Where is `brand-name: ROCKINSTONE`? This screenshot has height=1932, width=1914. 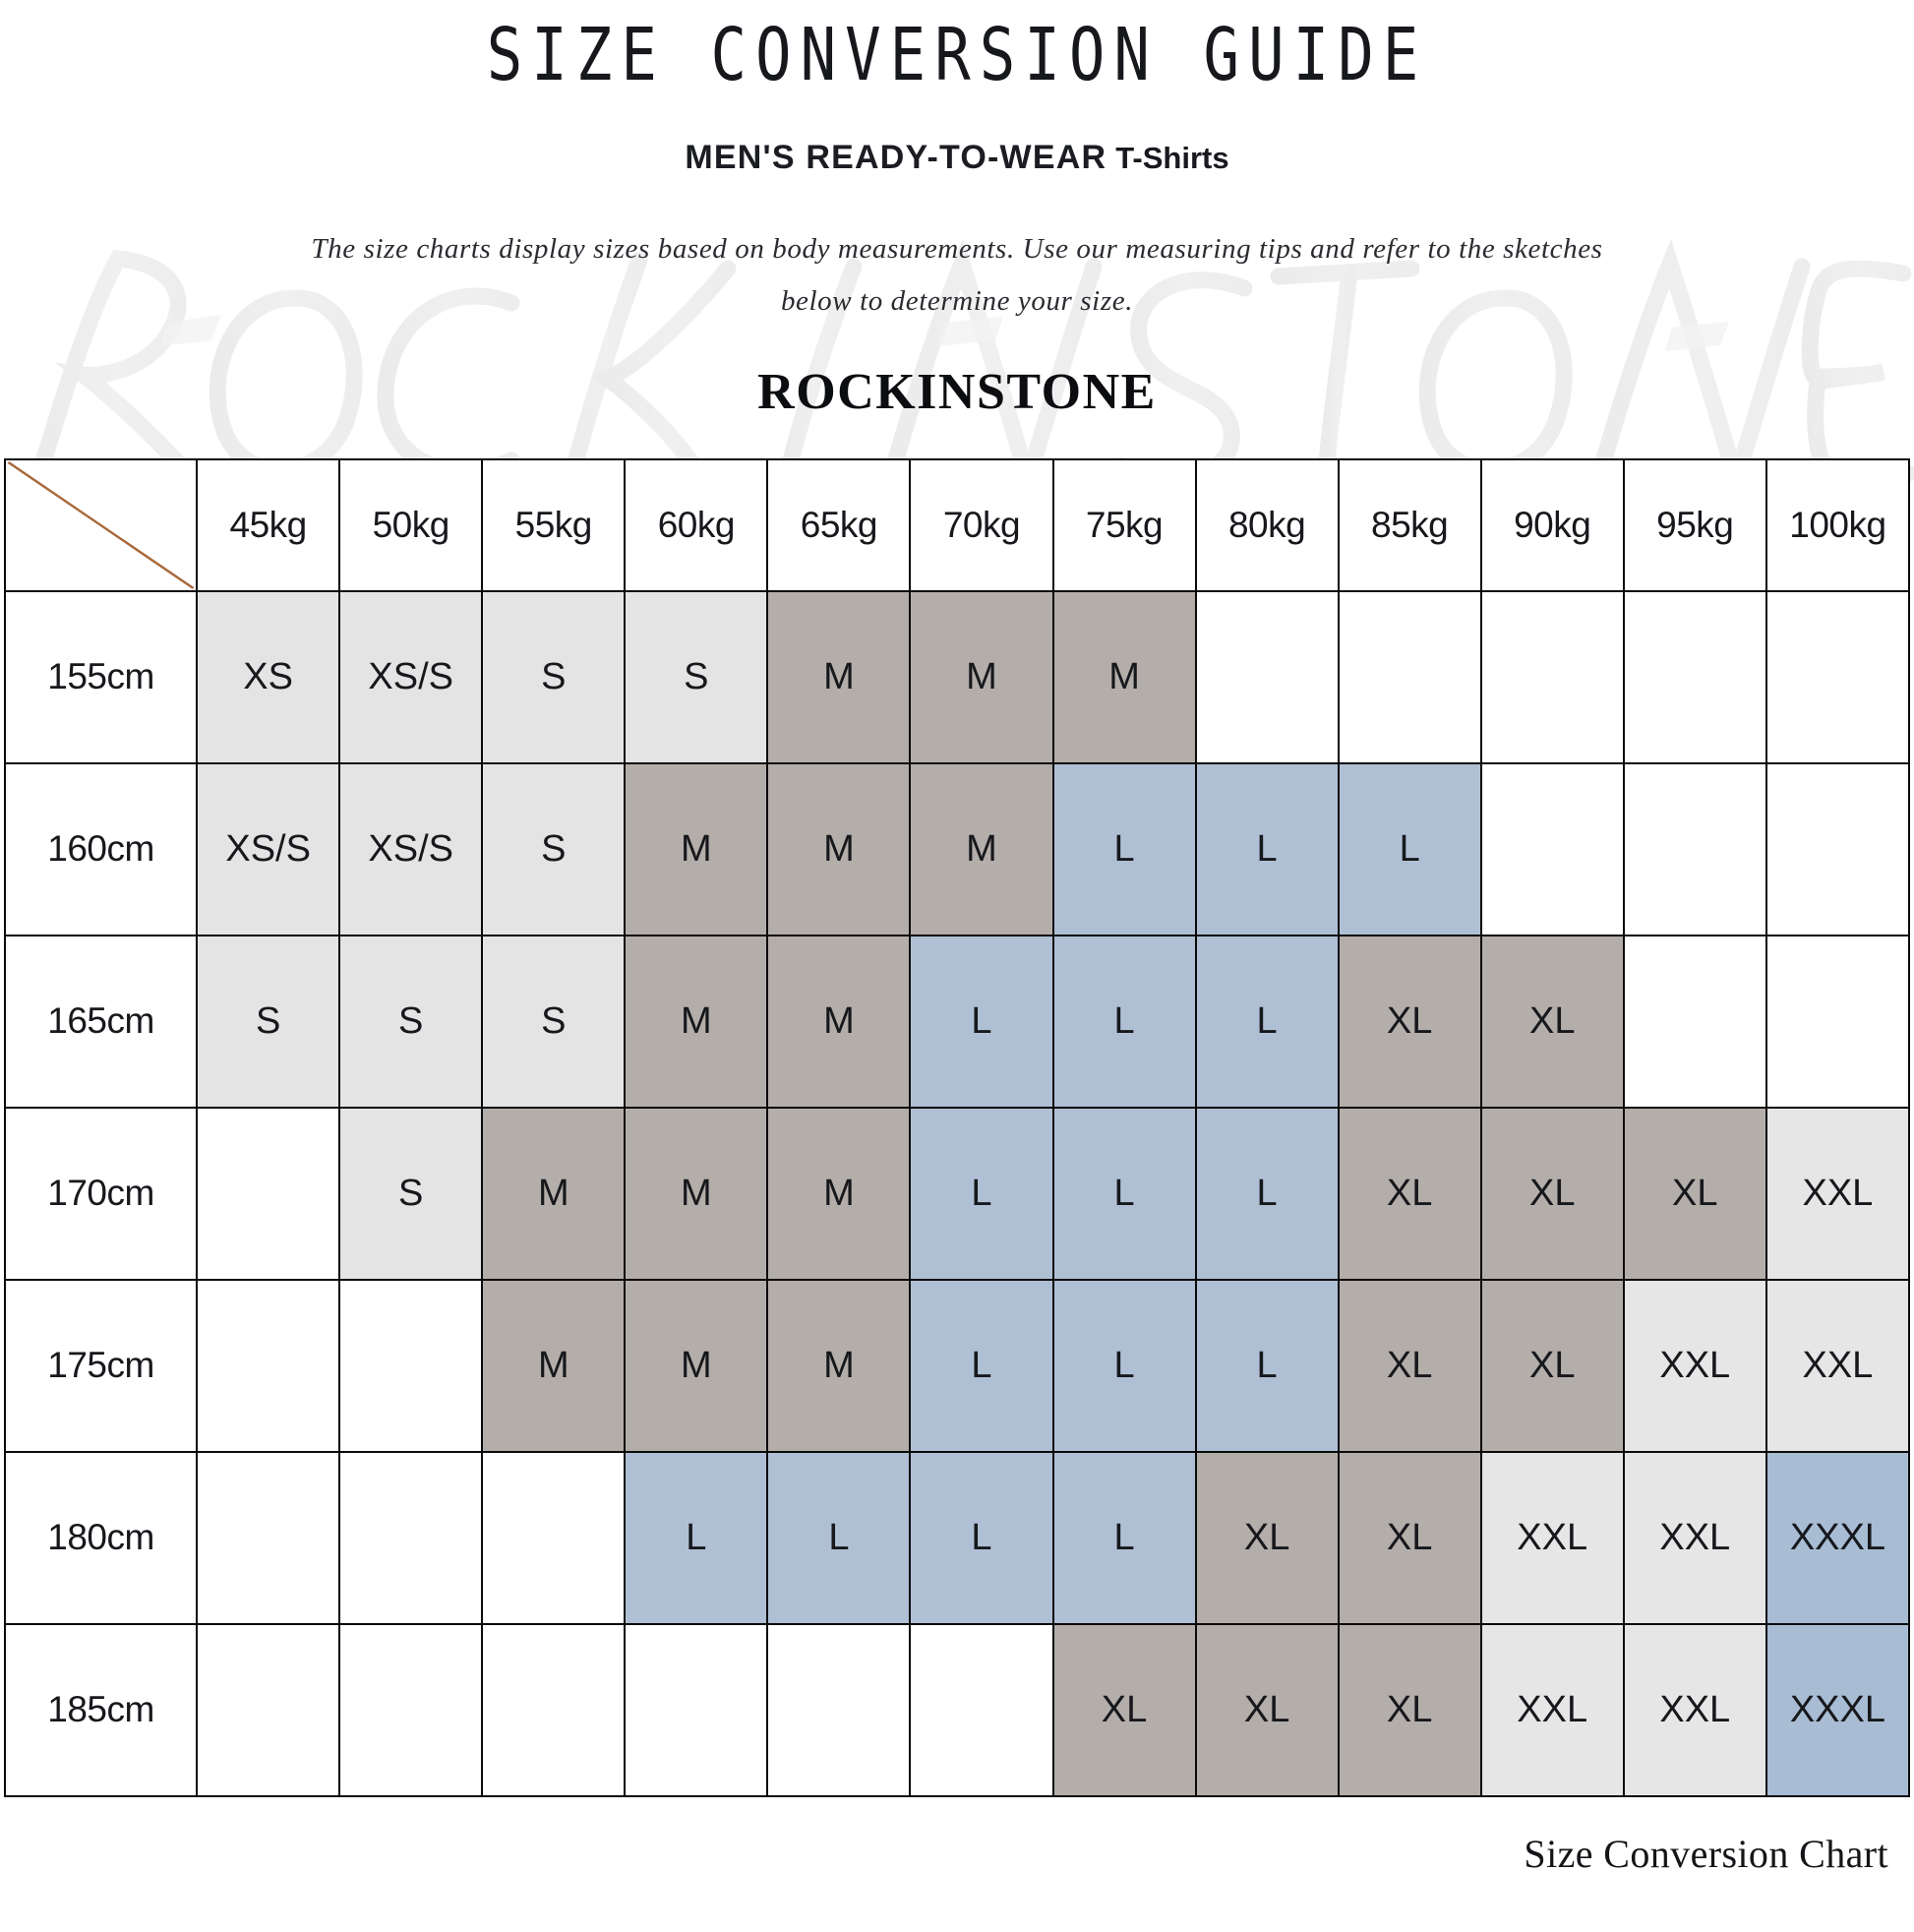 brand-name: ROCKINSTONE is located at coordinates (957, 392).